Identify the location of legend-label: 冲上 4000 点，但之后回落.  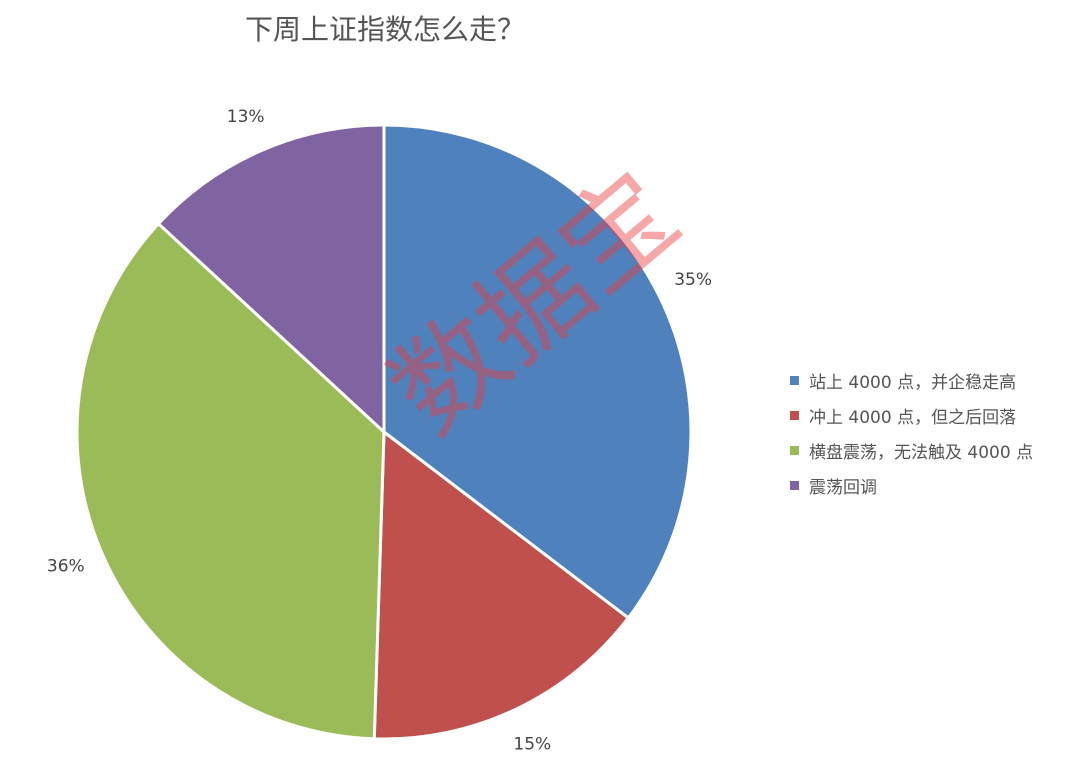
(913, 418).